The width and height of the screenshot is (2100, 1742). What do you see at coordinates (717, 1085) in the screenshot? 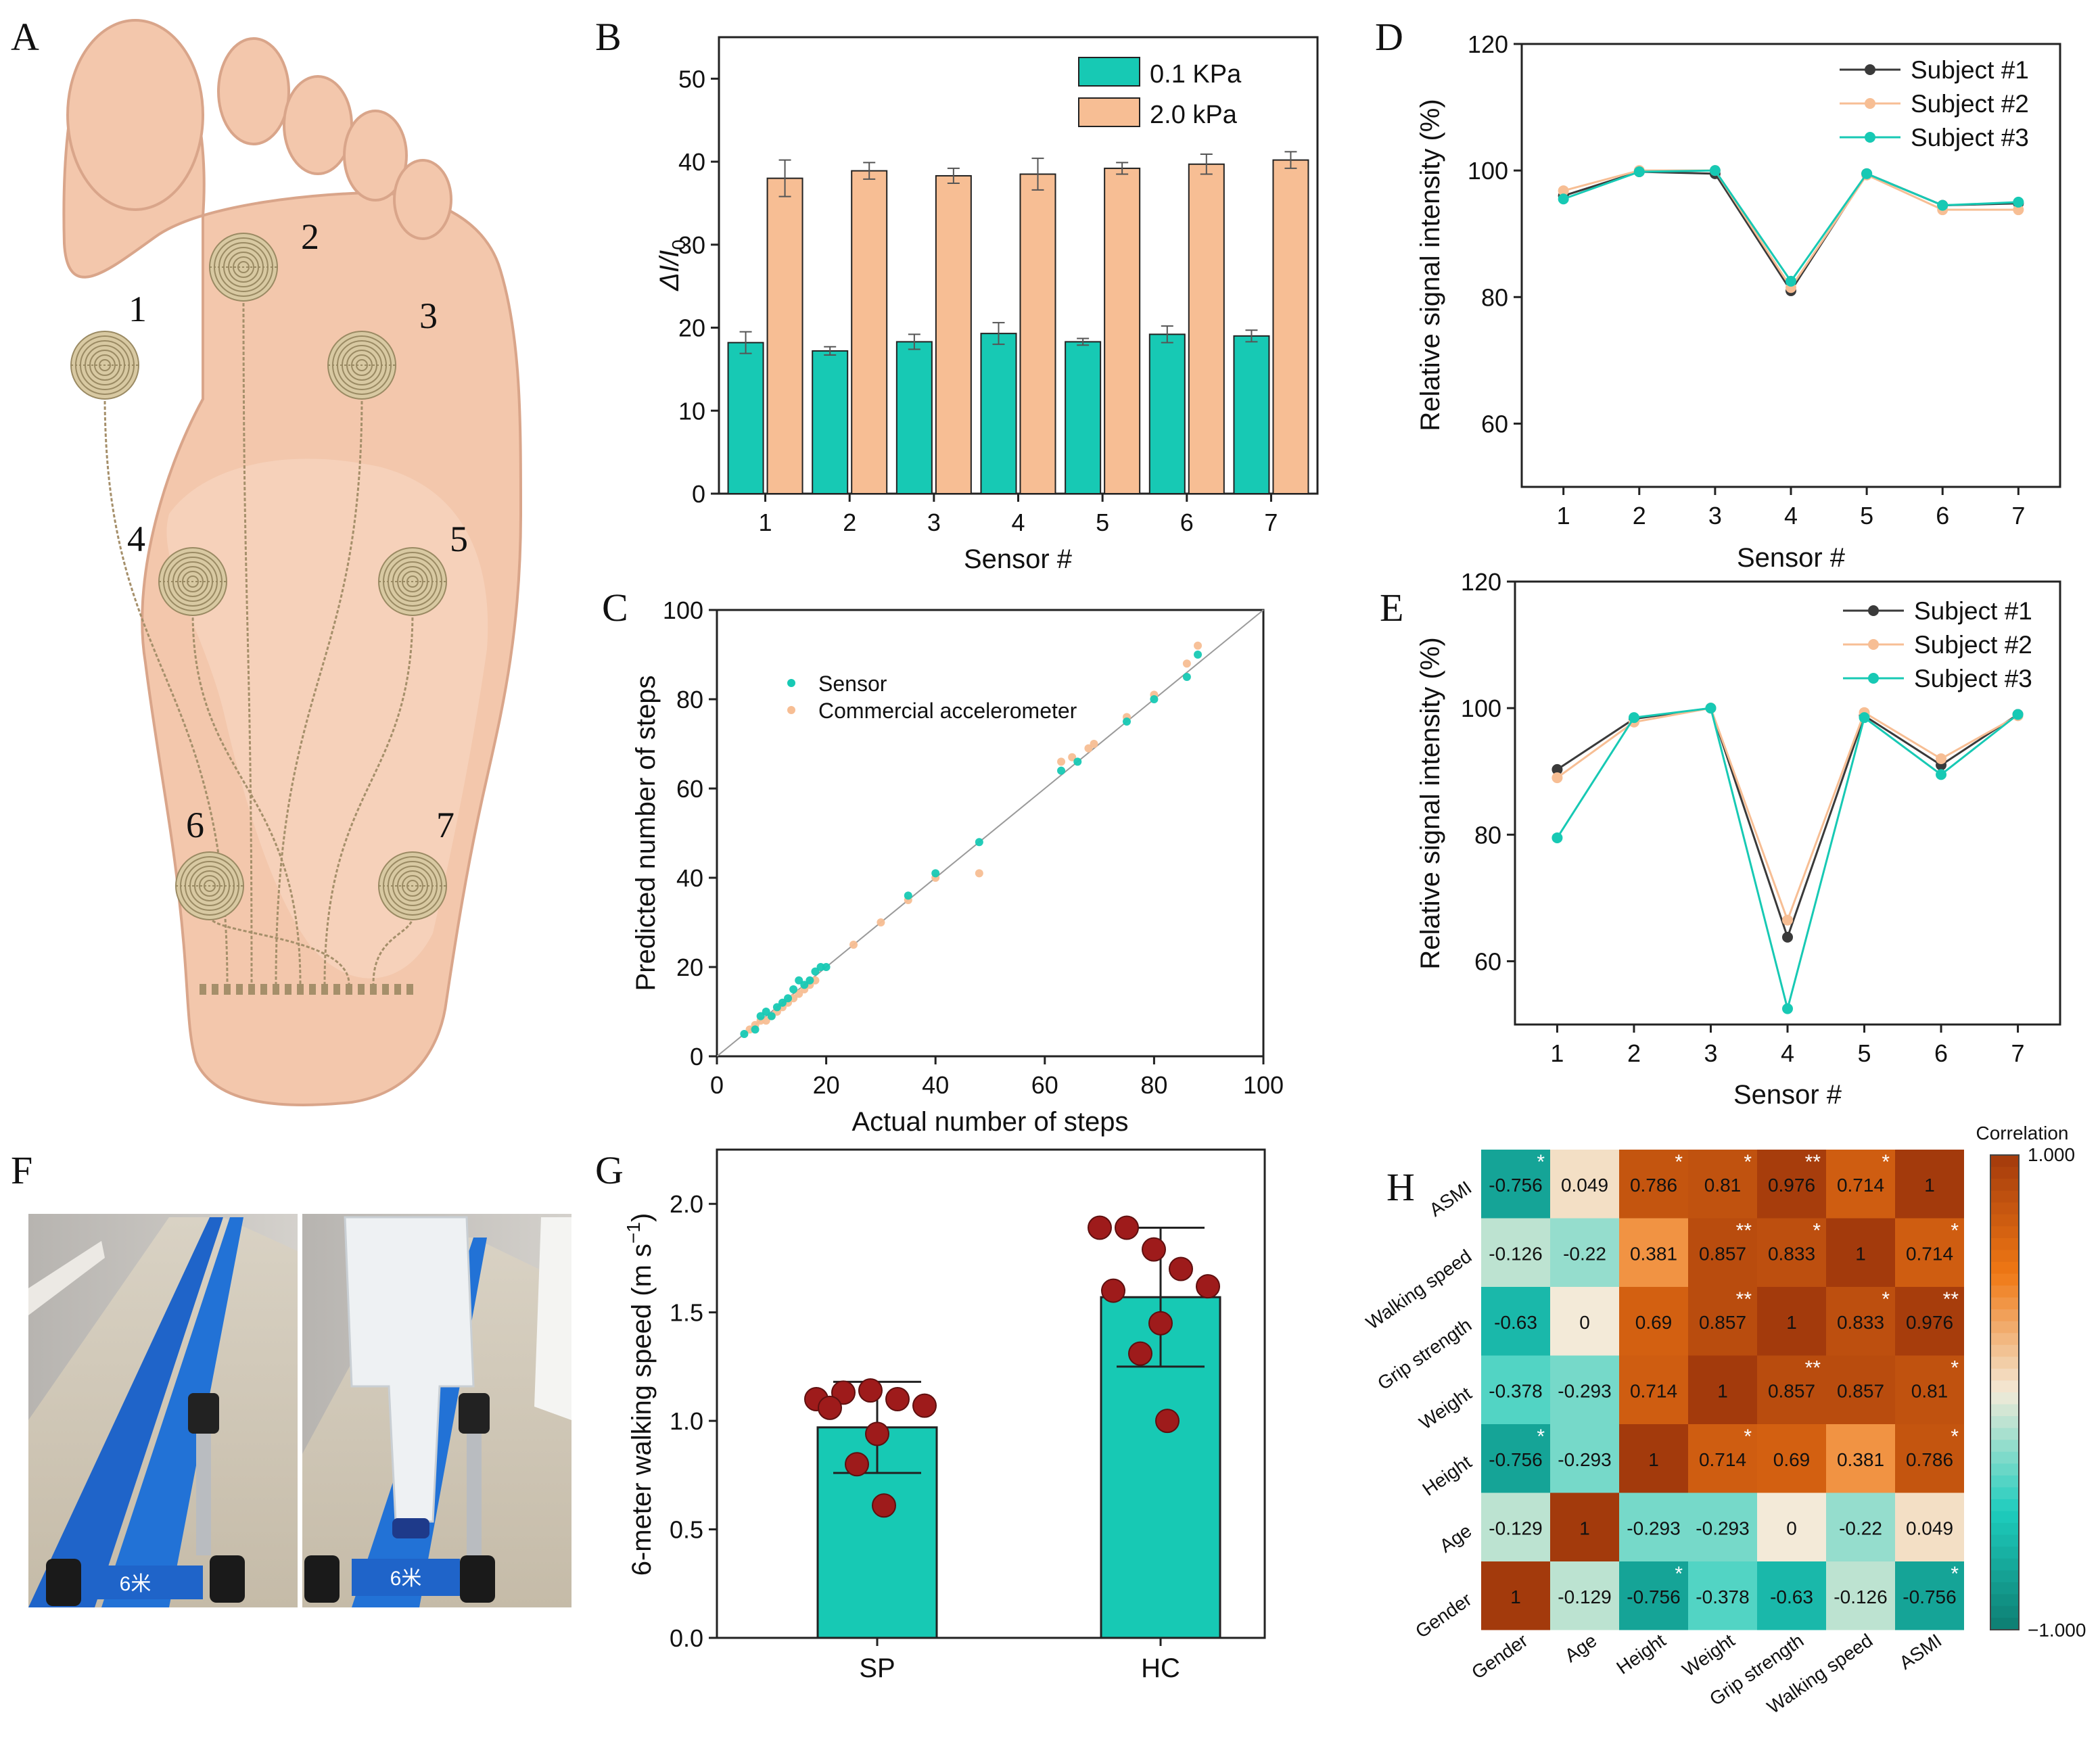
I see `panel-c-x-tick-label: 0` at bounding box center [717, 1085].